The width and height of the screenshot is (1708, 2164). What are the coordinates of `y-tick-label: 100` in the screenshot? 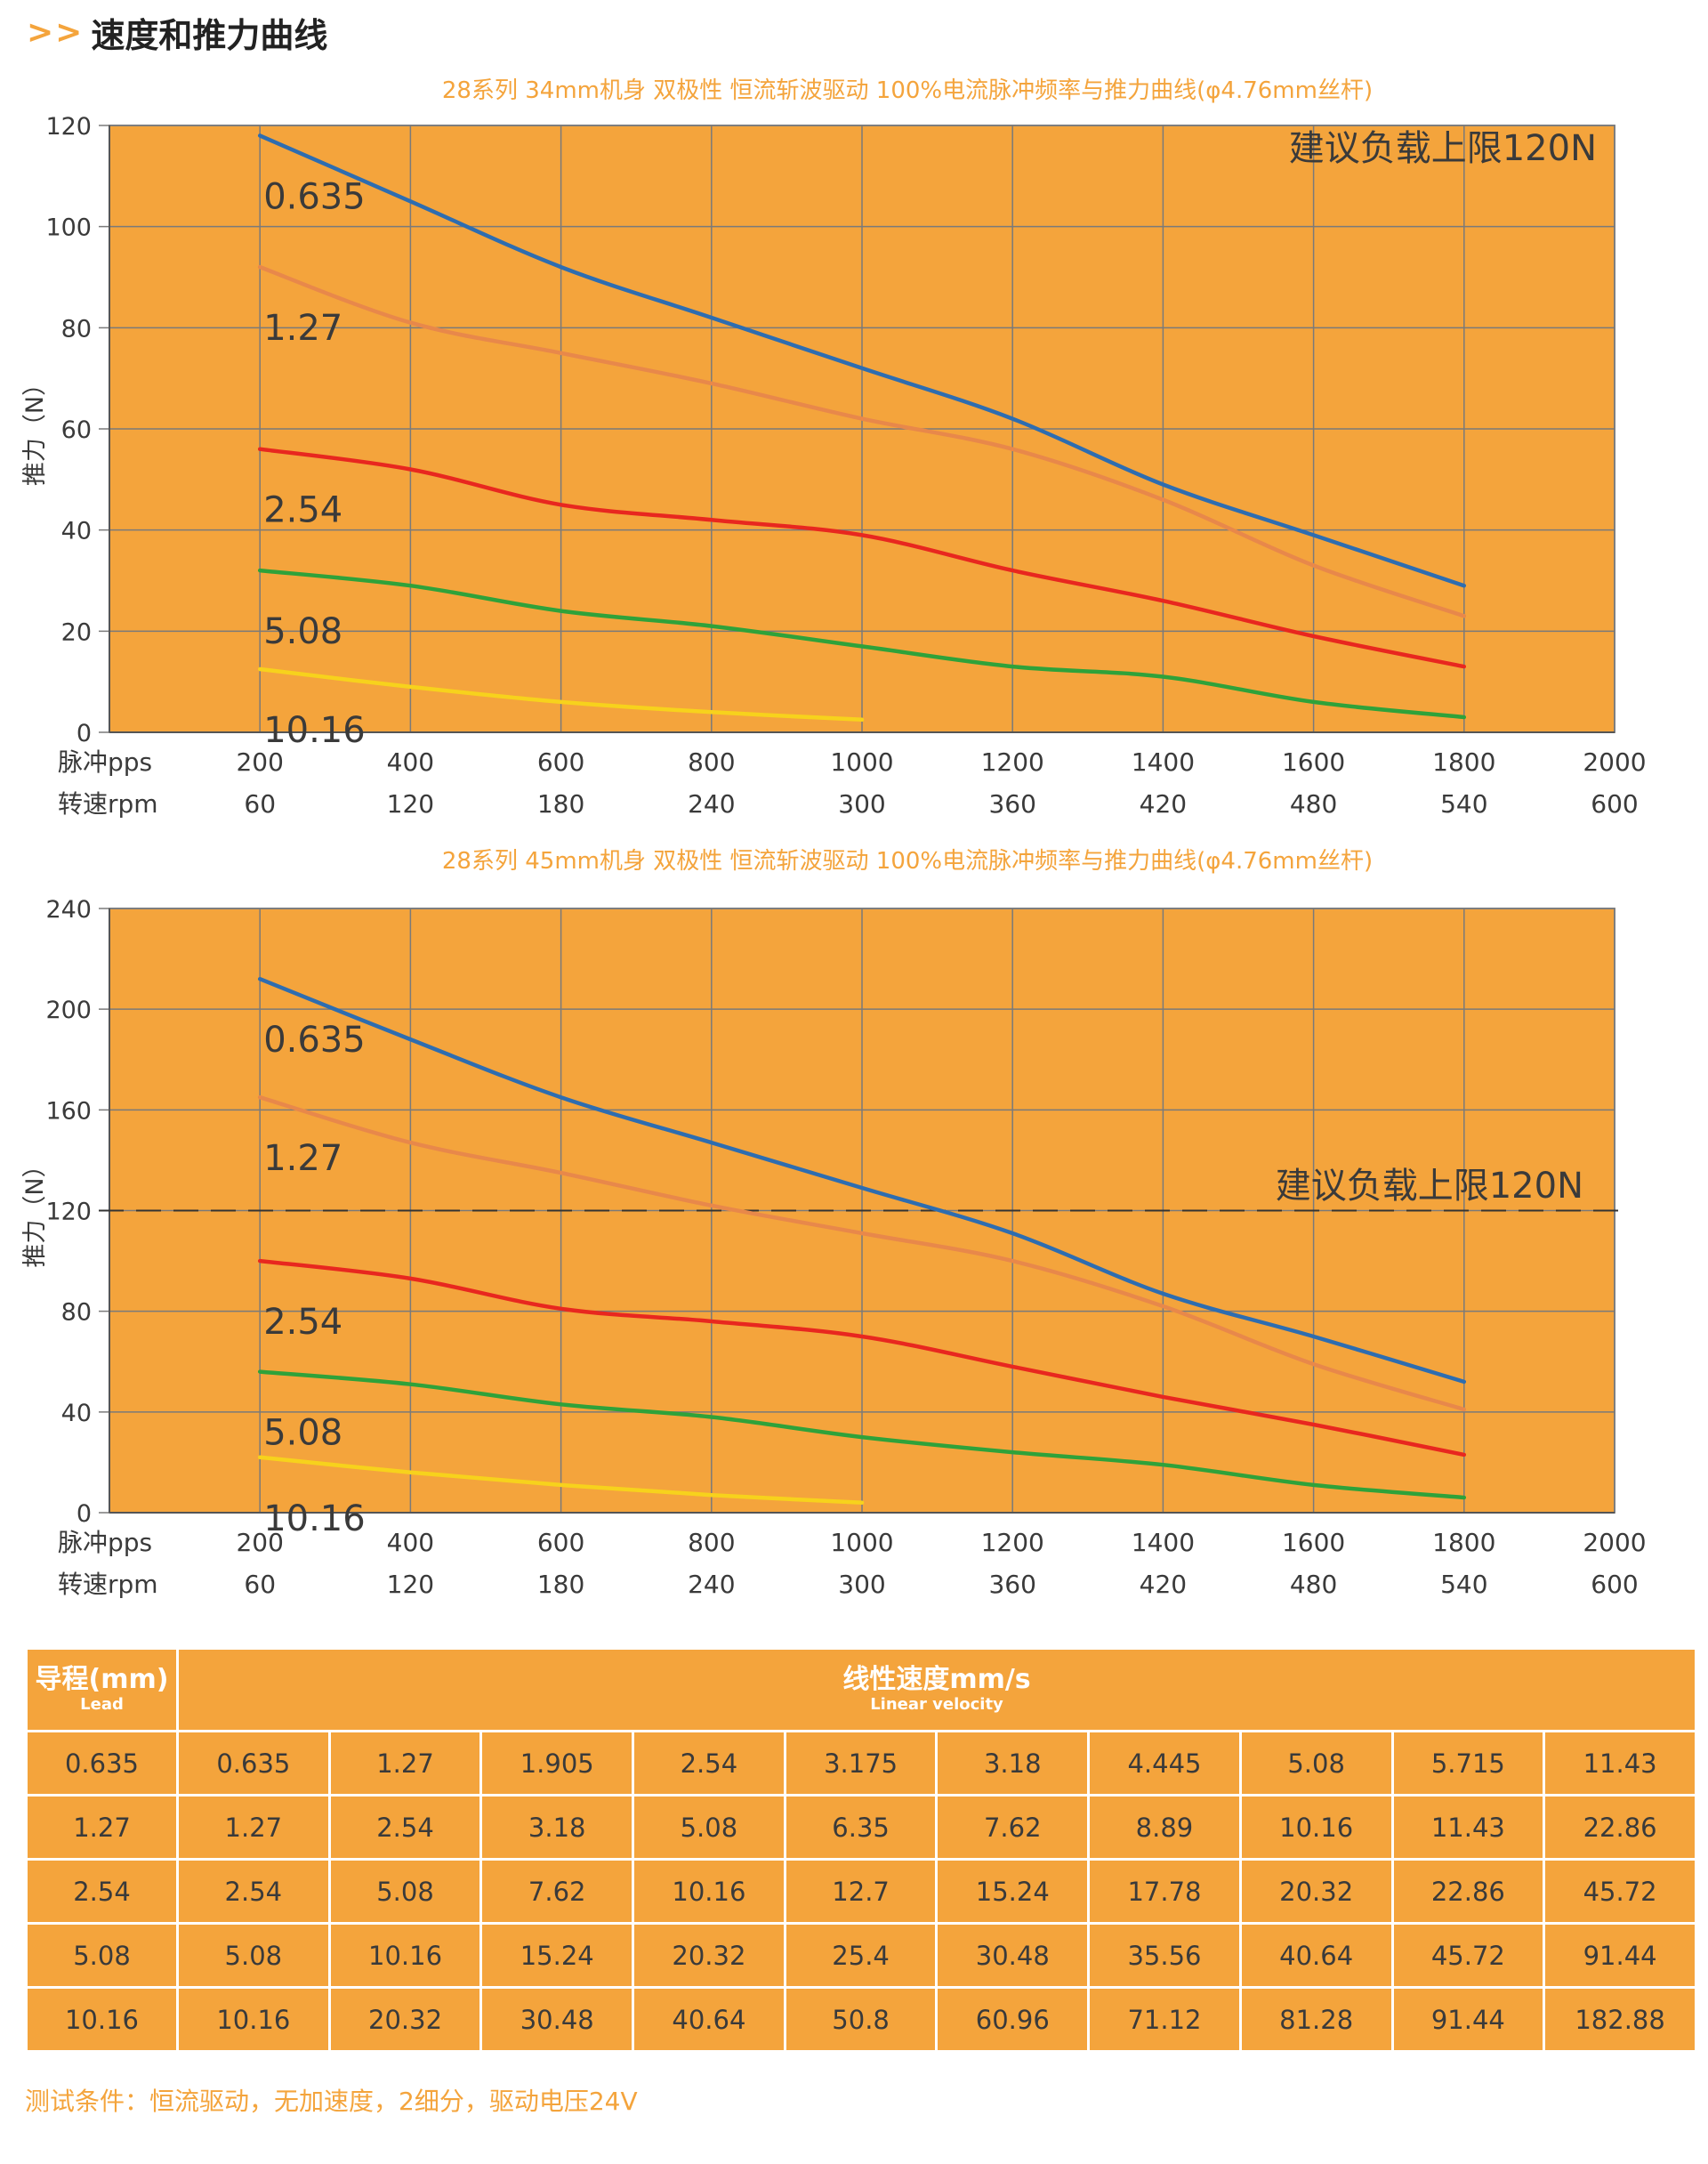 It's located at (68, 228).